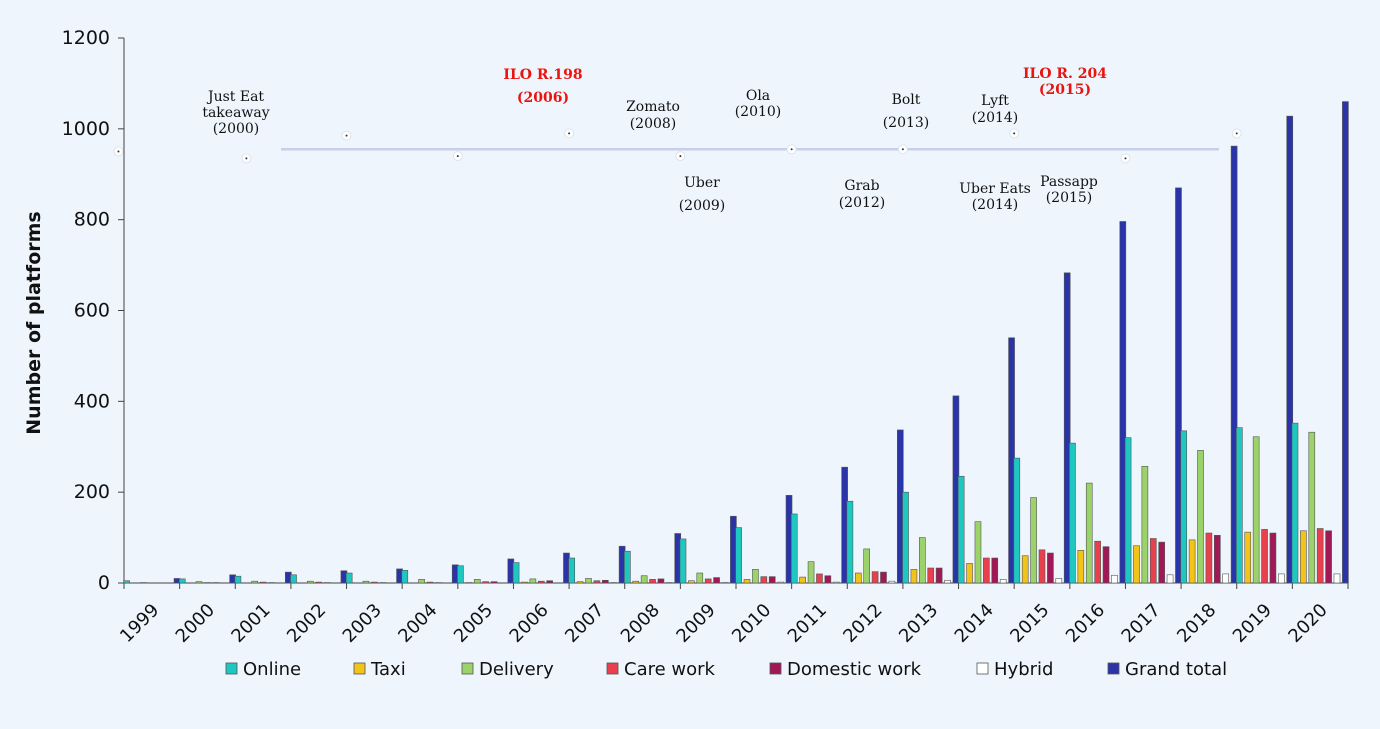 The height and width of the screenshot is (729, 1380). Describe the element at coordinates (612, 668) in the screenshot. I see `legend-swatch-care-work` at that location.